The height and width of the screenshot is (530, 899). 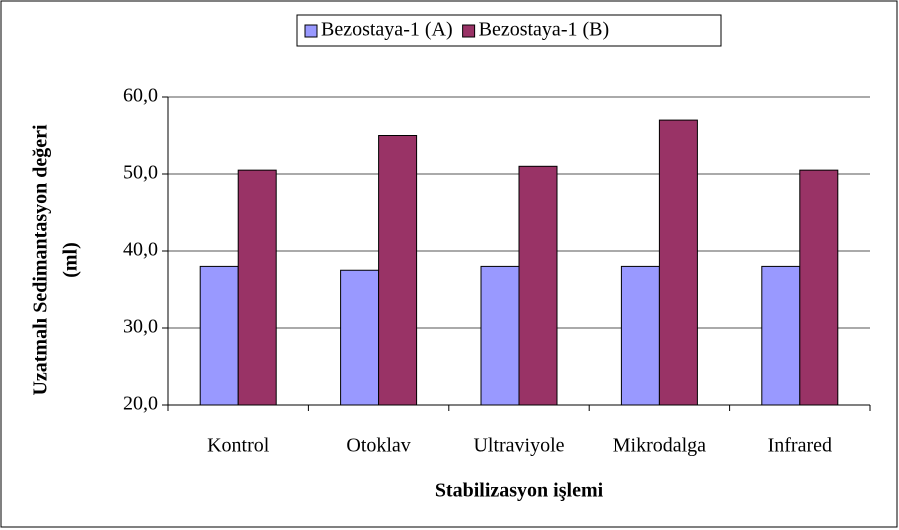 I want to click on legend-label: Bezostaya-1 (A), so click(x=387, y=30).